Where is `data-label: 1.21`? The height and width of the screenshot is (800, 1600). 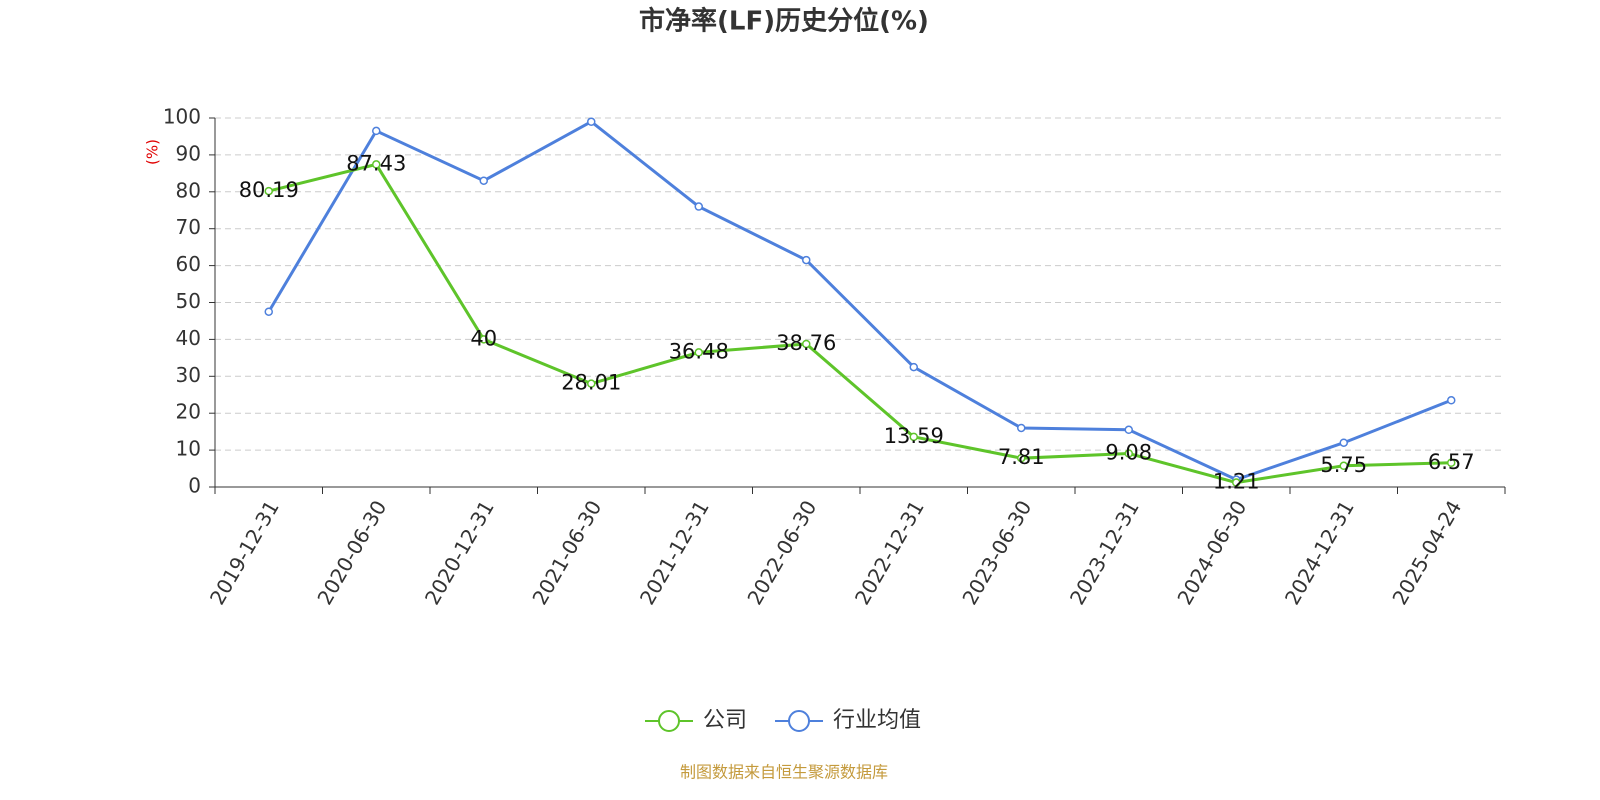 data-label: 1.21 is located at coordinates (1236, 482).